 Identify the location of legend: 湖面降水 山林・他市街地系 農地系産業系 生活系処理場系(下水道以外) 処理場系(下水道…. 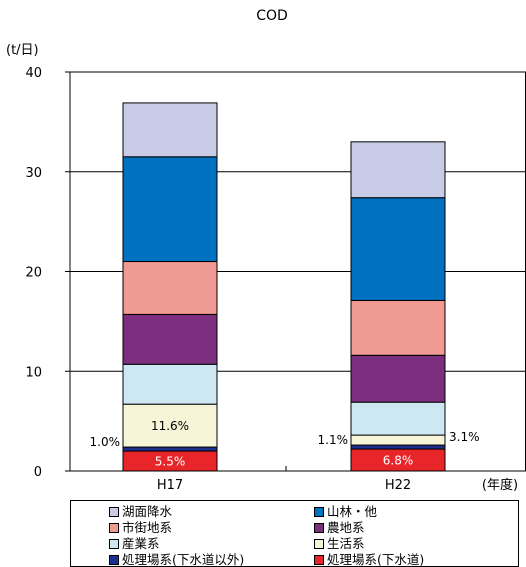
(294, 533).